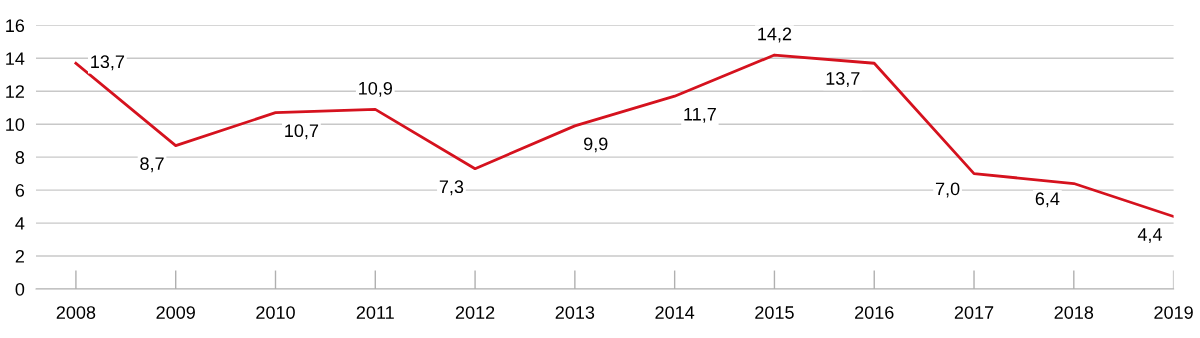 This screenshot has height=338, width=1200. Describe the element at coordinates (275, 312) in the screenshot. I see `x-tick-label: 2010` at that location.